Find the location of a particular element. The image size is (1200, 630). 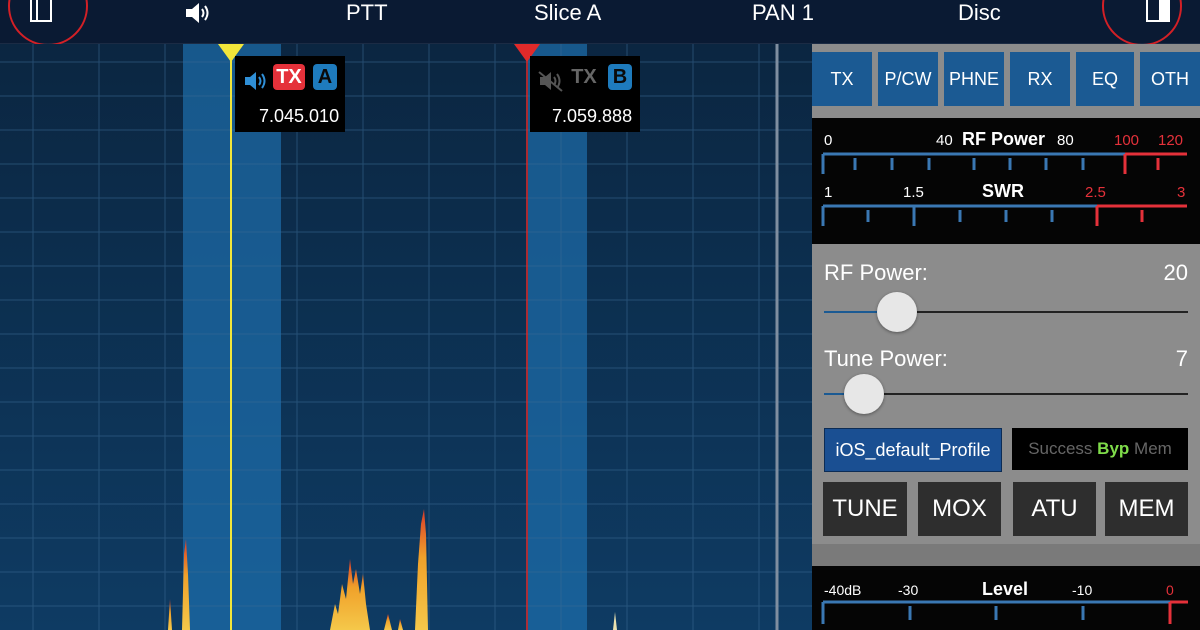

slice-b-tx-badge: TX is located at coordinates (584, 77).